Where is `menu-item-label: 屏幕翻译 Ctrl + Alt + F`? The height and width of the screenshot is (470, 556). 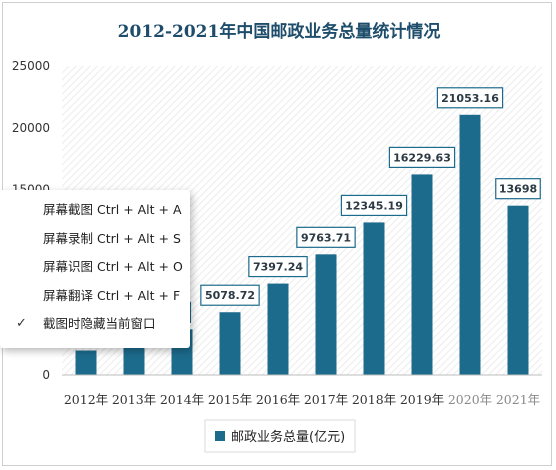 menu-item-label: 屏幕翻译 Ctrl + Alt + F is located at coordinates (112, 295).